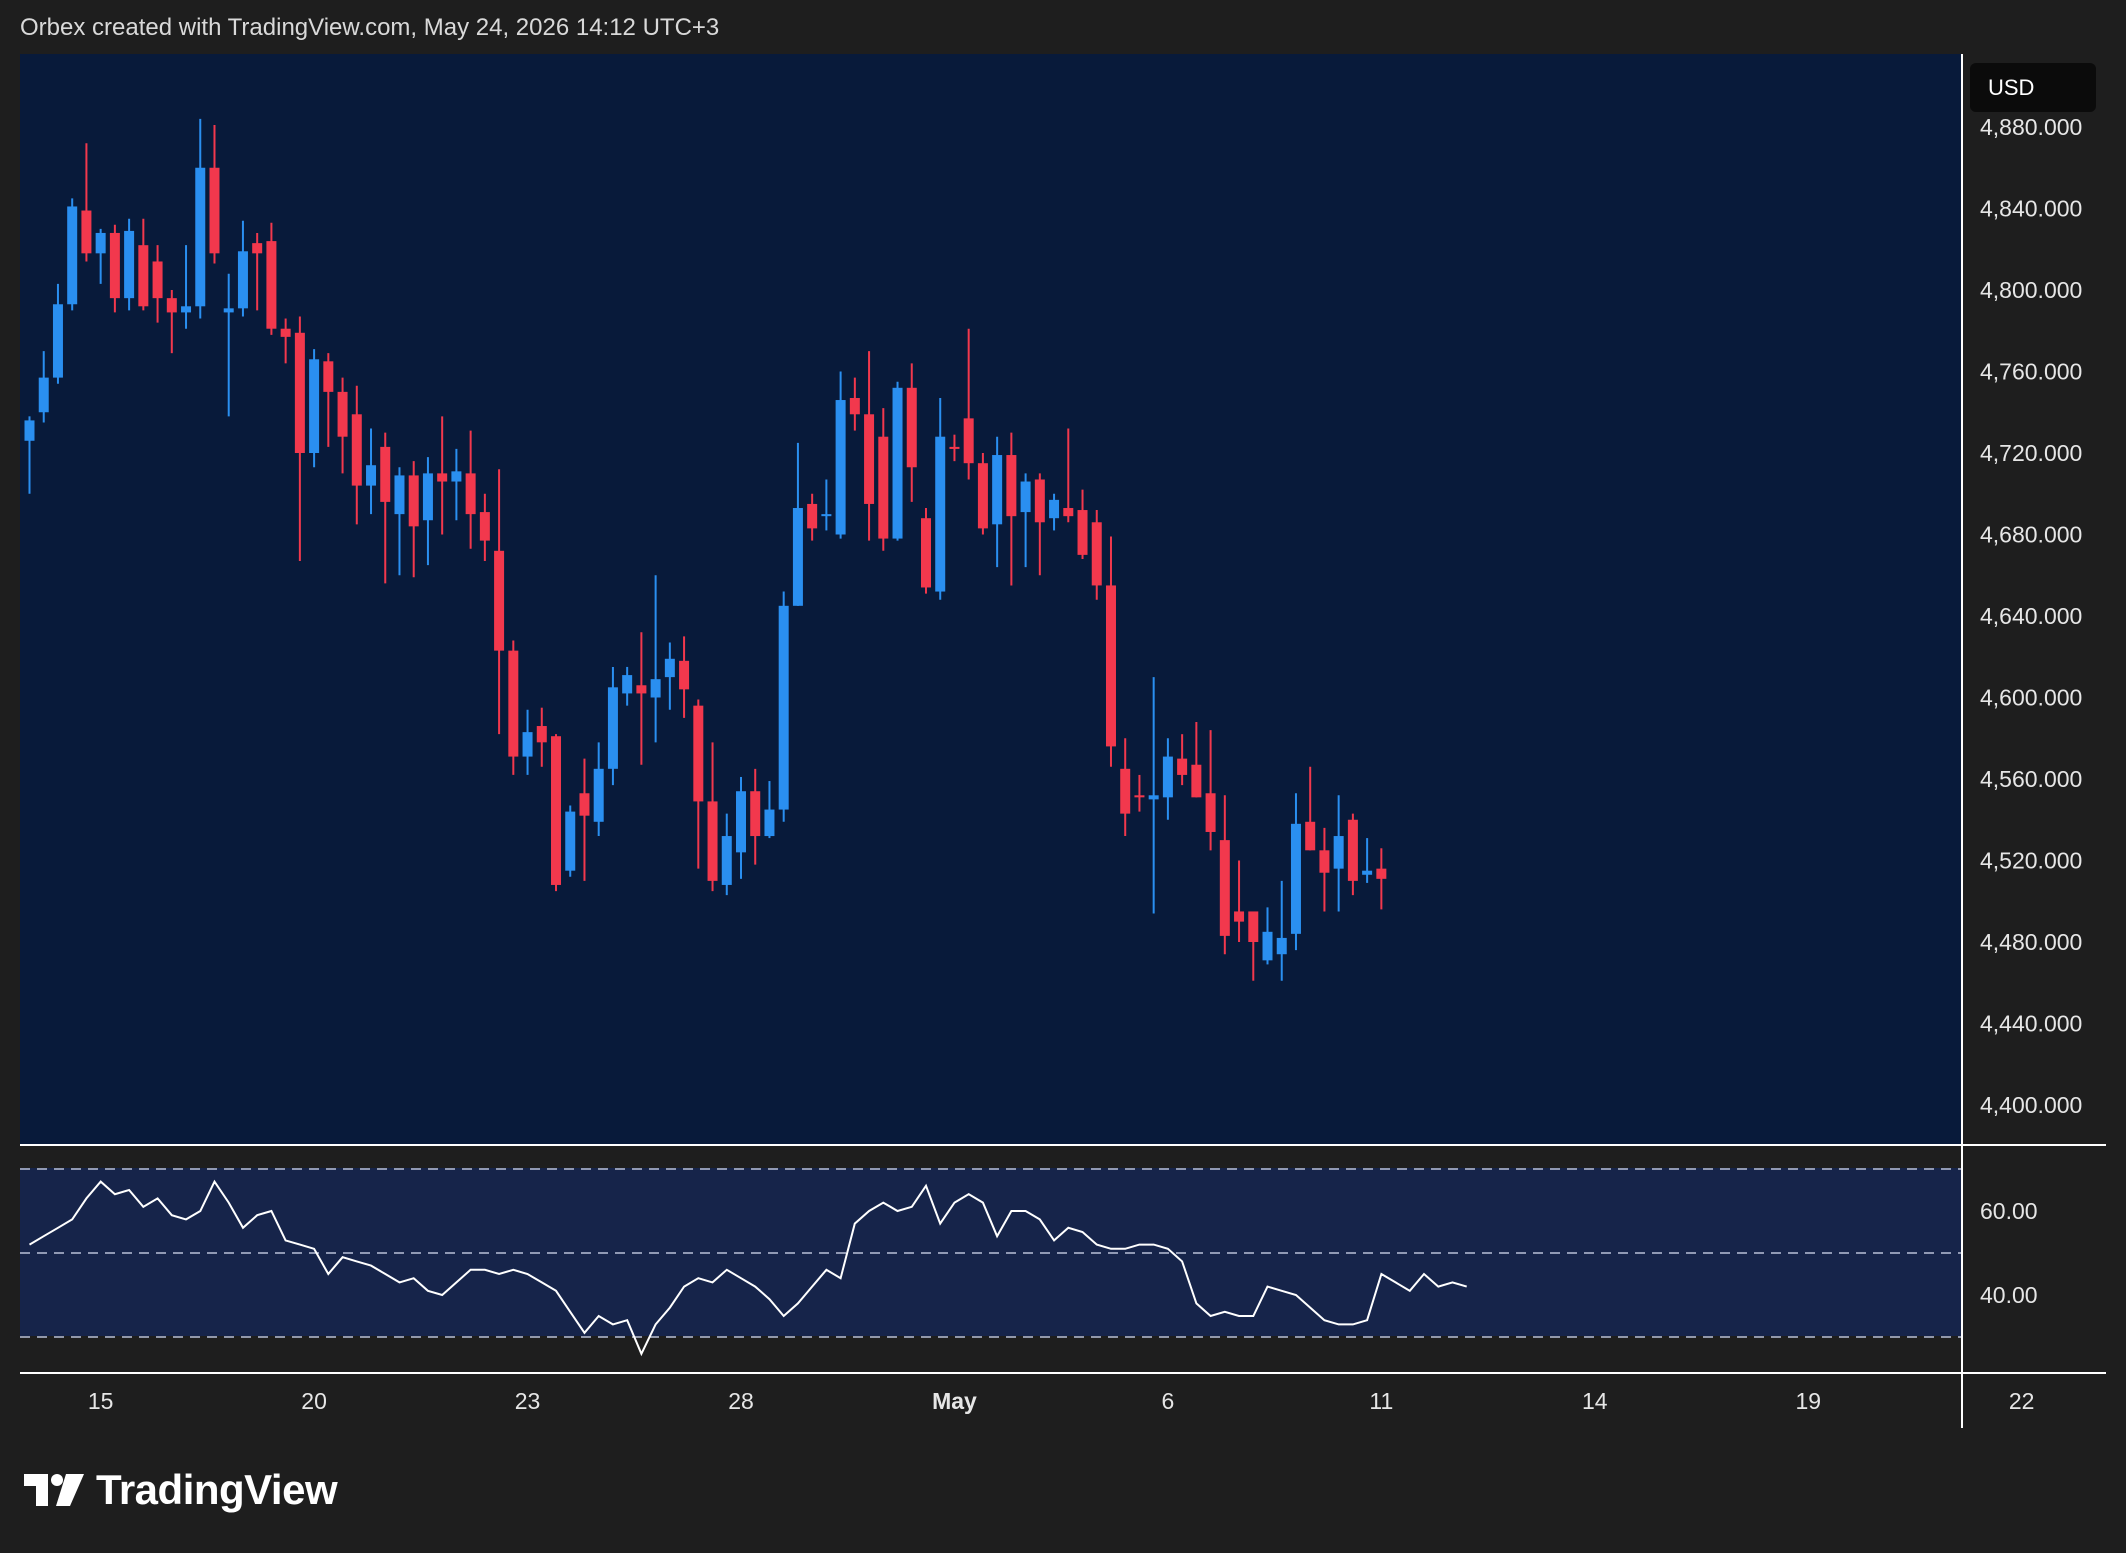 The width and height of the screenshot is (2126, 1553). Describe the element at coordinates (2031, 942) in the screenshot. I see `price-tick-label: 4,480.000` at that location.